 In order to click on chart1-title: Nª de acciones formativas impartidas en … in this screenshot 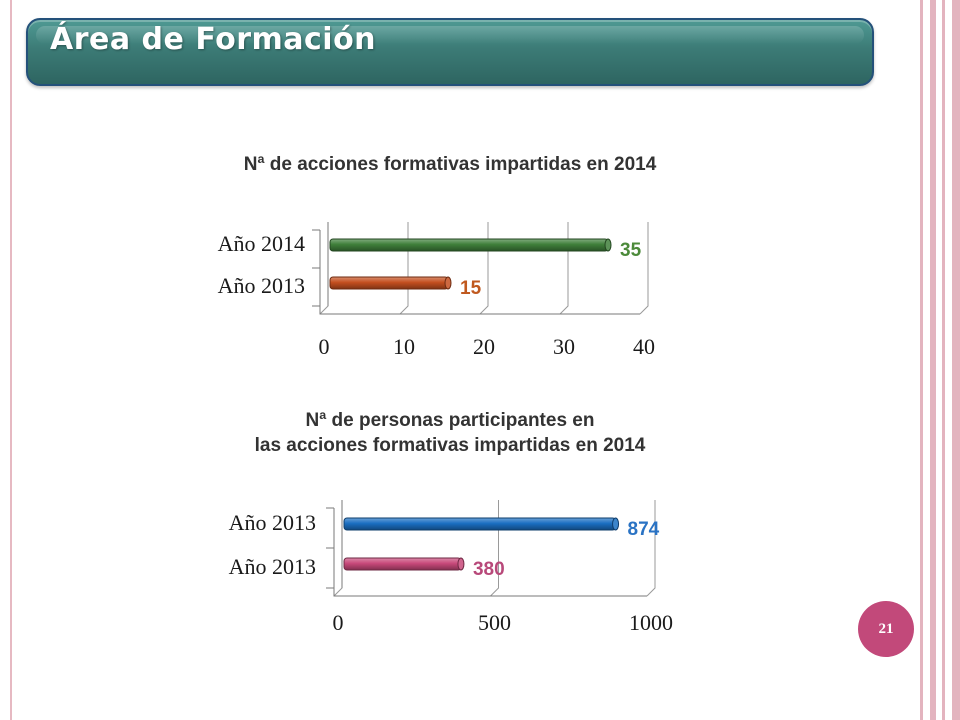, I will do `click(450, 164)`.